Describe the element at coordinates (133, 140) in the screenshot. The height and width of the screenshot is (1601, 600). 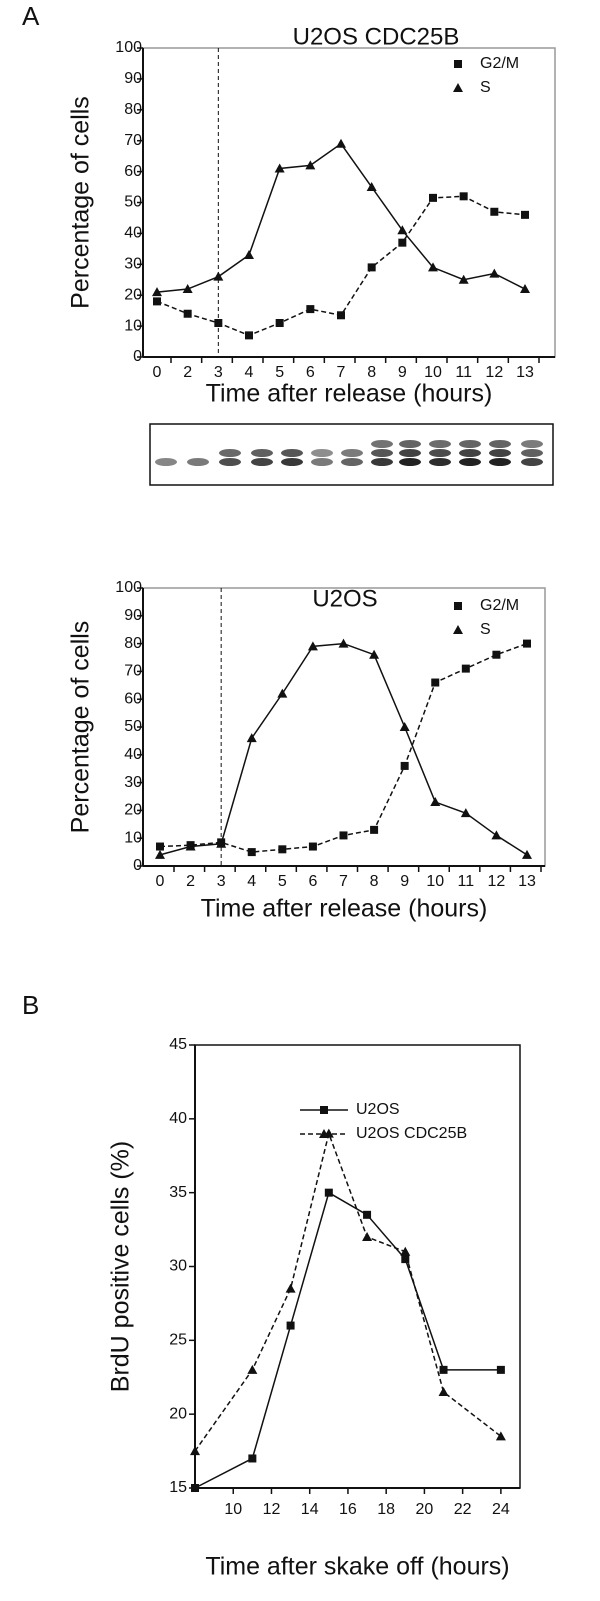
I see `y-tick-label: 70` at that location.